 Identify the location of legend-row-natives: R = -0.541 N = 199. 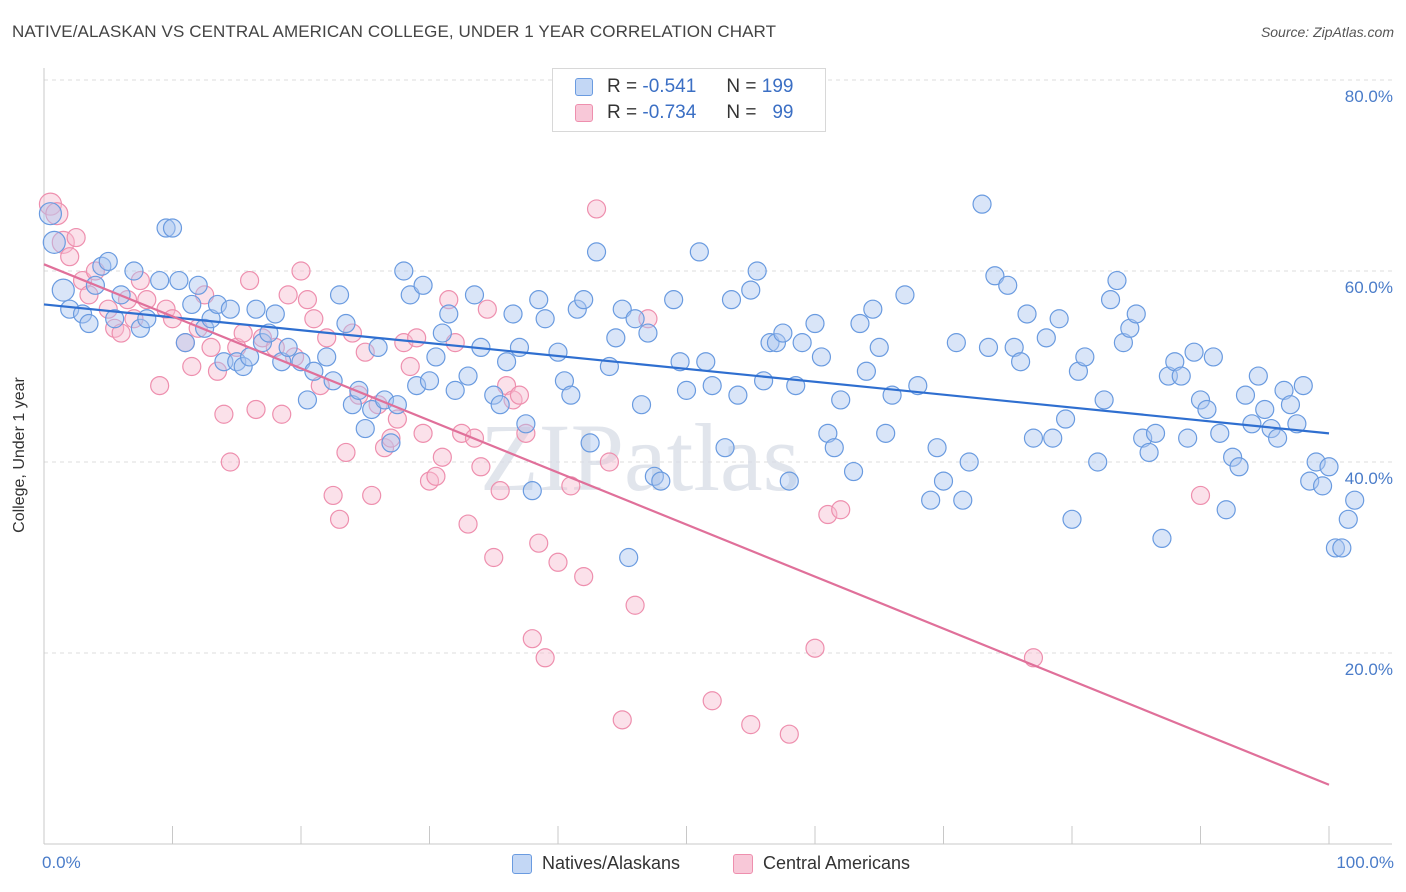
(684, 87).